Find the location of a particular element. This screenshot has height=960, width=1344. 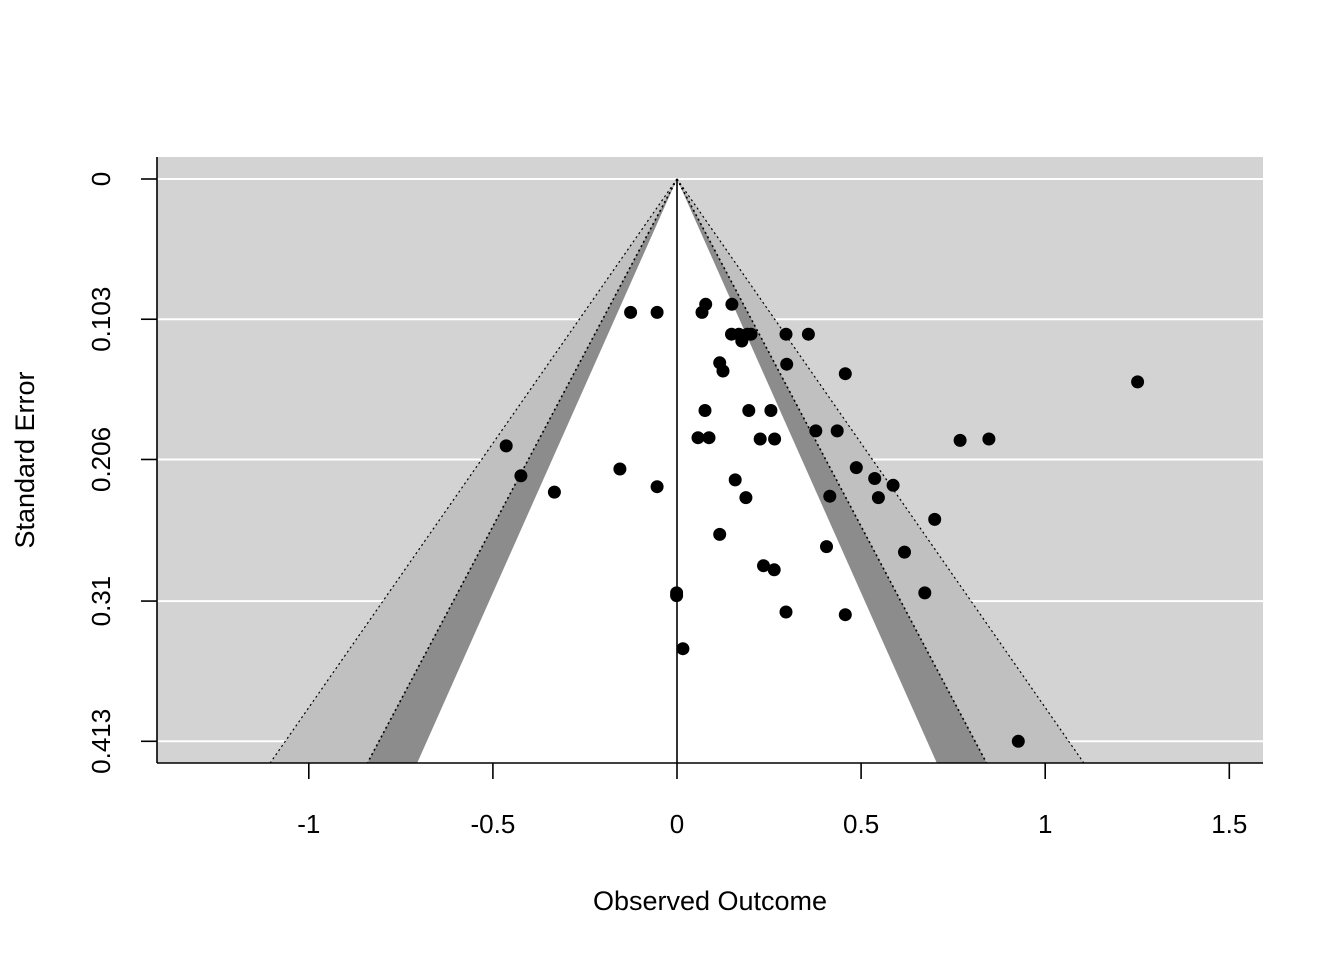

x-tick-label-1: -0.5 is located at coordinates (492, 824).